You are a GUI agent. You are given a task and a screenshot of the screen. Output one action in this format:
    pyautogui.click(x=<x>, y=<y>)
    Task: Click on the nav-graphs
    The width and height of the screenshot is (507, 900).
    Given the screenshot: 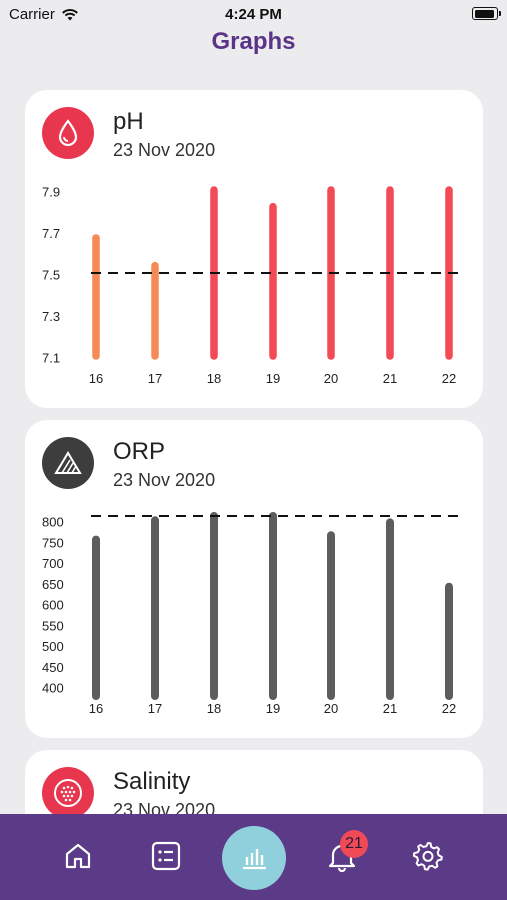 What is the action you would take?
    pyautogui.click(x=254, y=858)
    